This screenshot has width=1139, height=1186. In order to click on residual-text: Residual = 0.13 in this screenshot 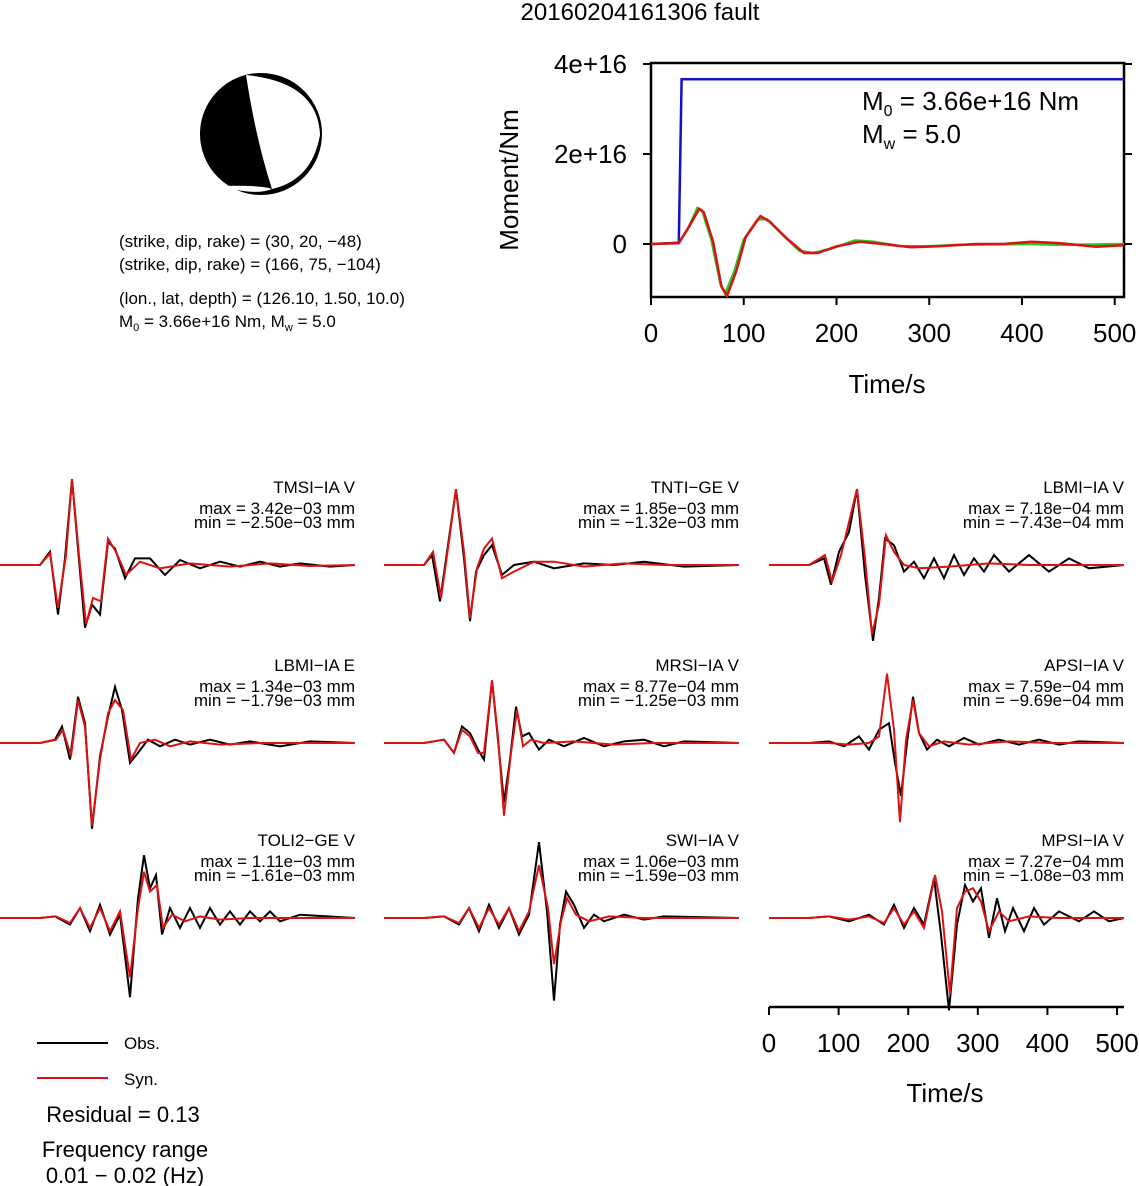, I will do `click(123, 1114)`.